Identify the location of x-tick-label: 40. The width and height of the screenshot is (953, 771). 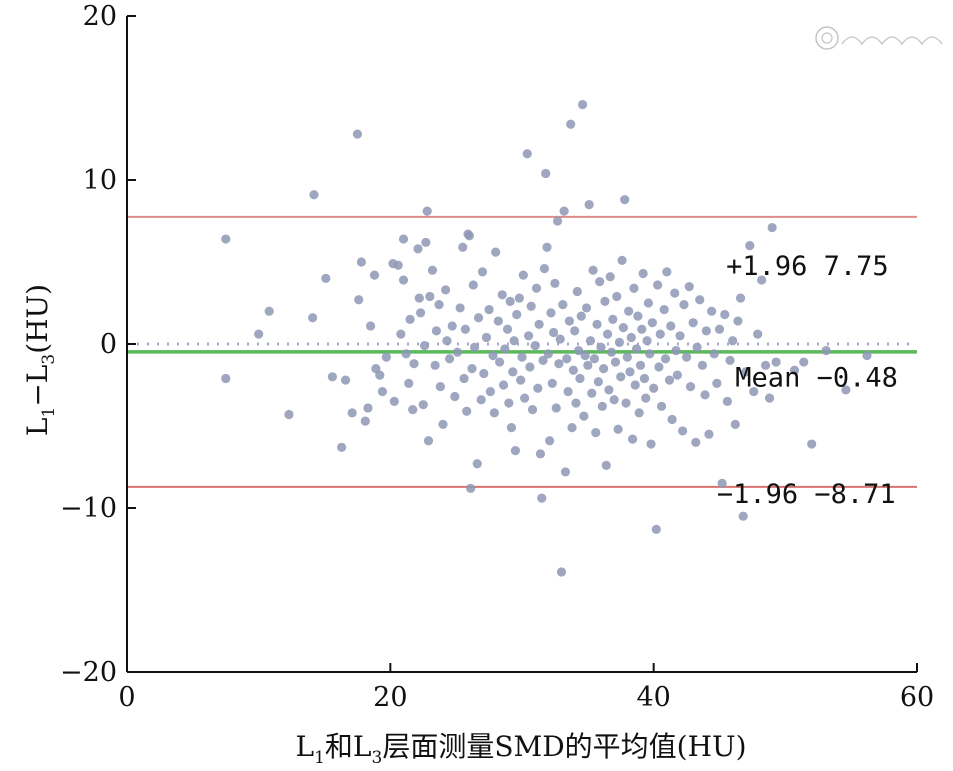
(653, 697).